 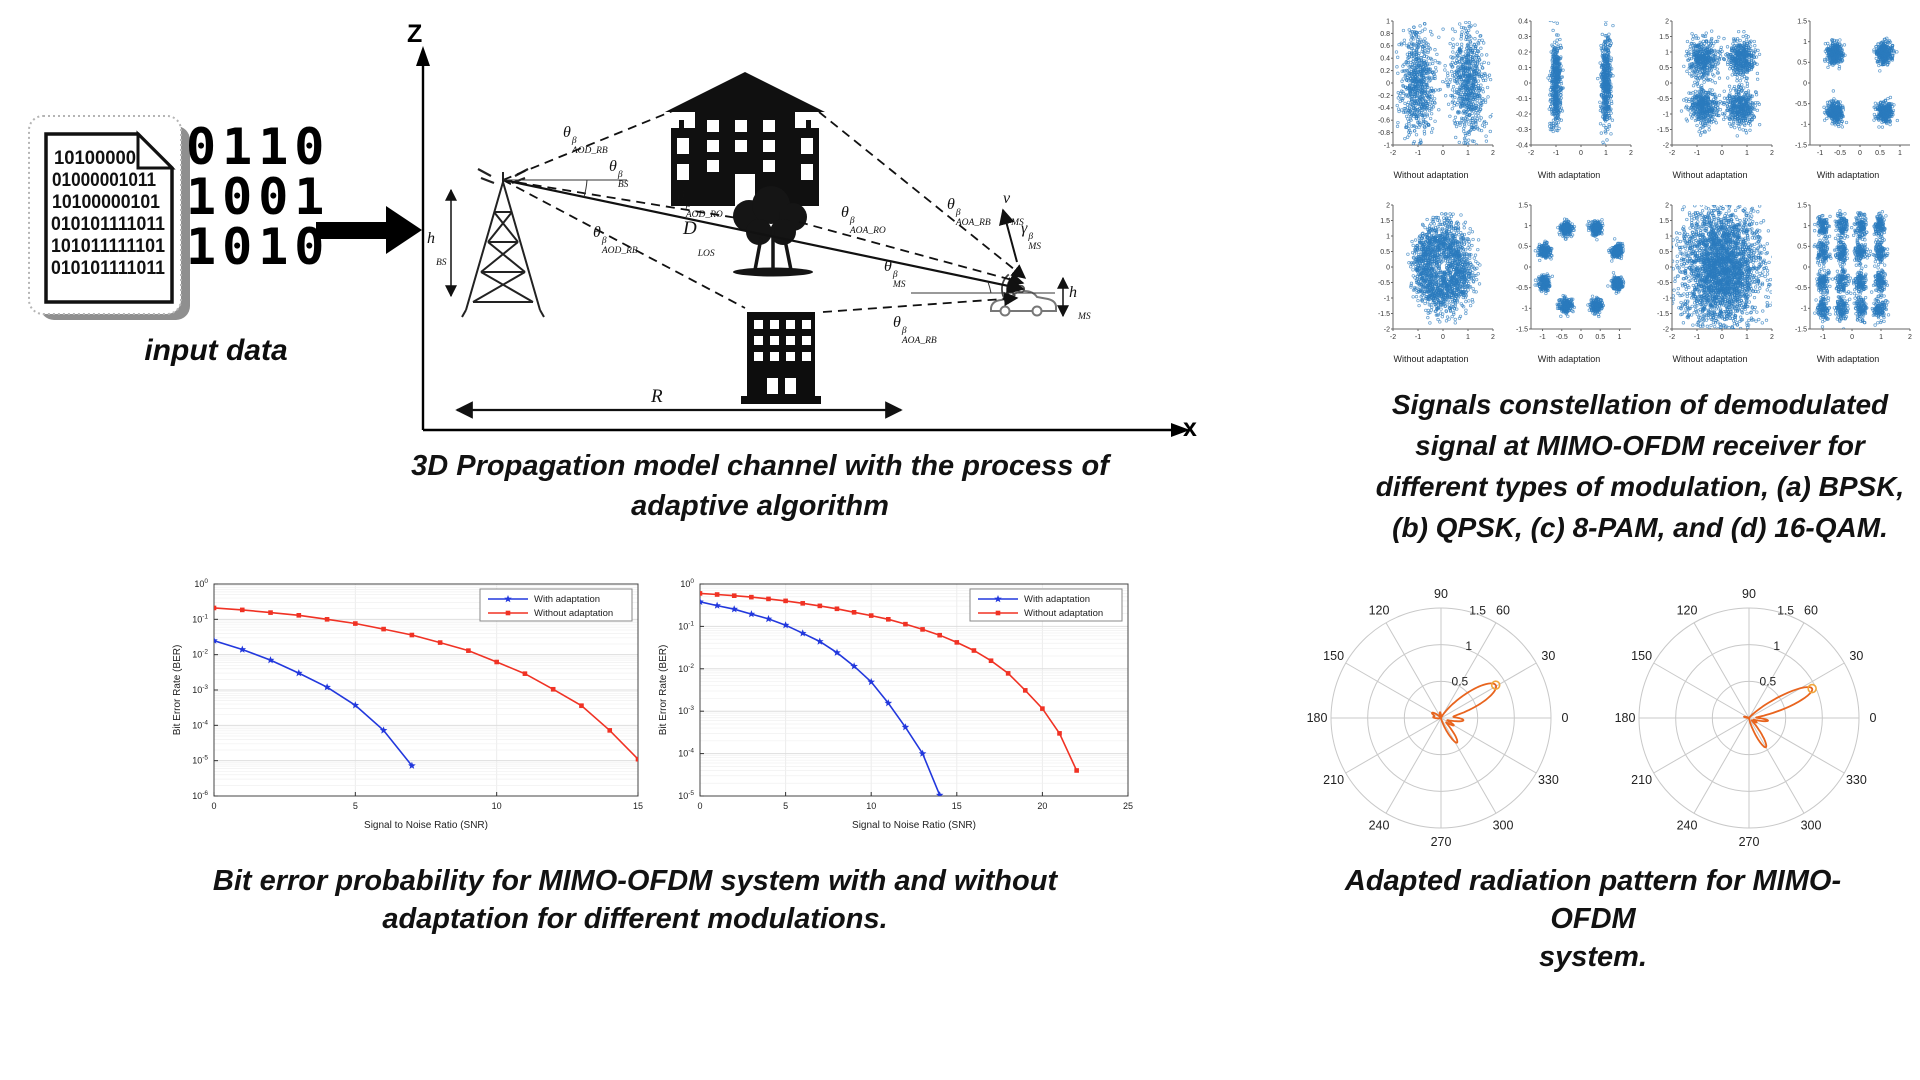 I want to click on svg-text: 5, so click(x=785, y=806).